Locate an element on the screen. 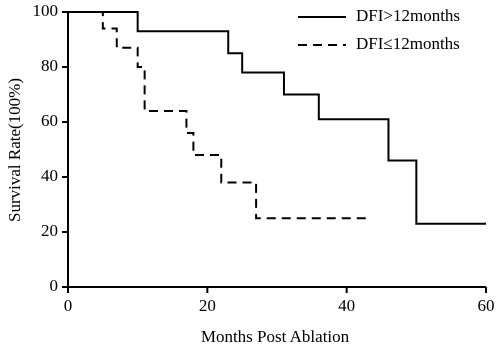  y-tick-label: 0 is located at coordinates (54, 285).